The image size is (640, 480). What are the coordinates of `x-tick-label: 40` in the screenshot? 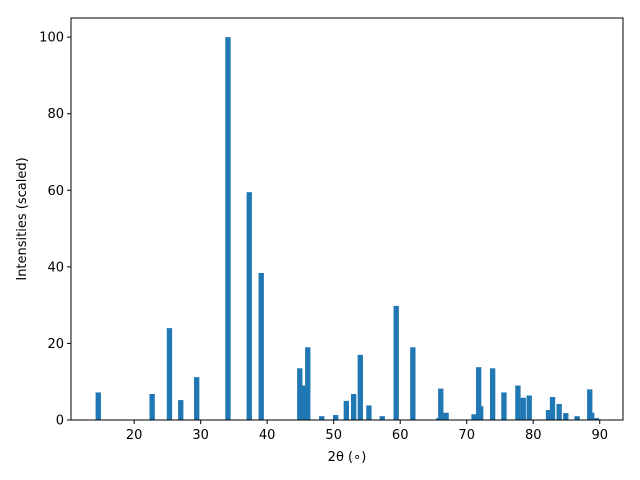 It's located at (267, 435).